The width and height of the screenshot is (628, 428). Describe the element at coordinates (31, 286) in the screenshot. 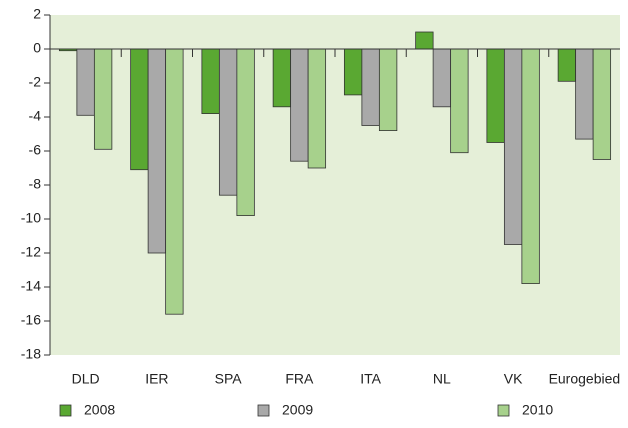

I see `y-tick-label: -14` at that location.